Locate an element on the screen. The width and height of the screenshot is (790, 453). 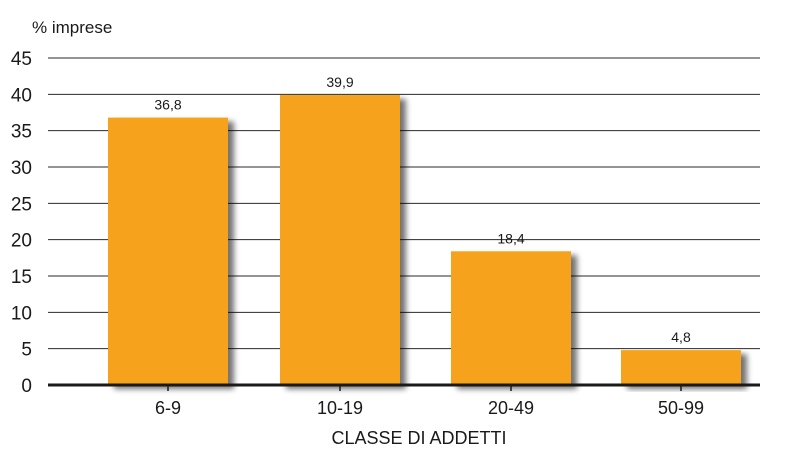
data-label: 18,4 is located at coordinates (510, 238).